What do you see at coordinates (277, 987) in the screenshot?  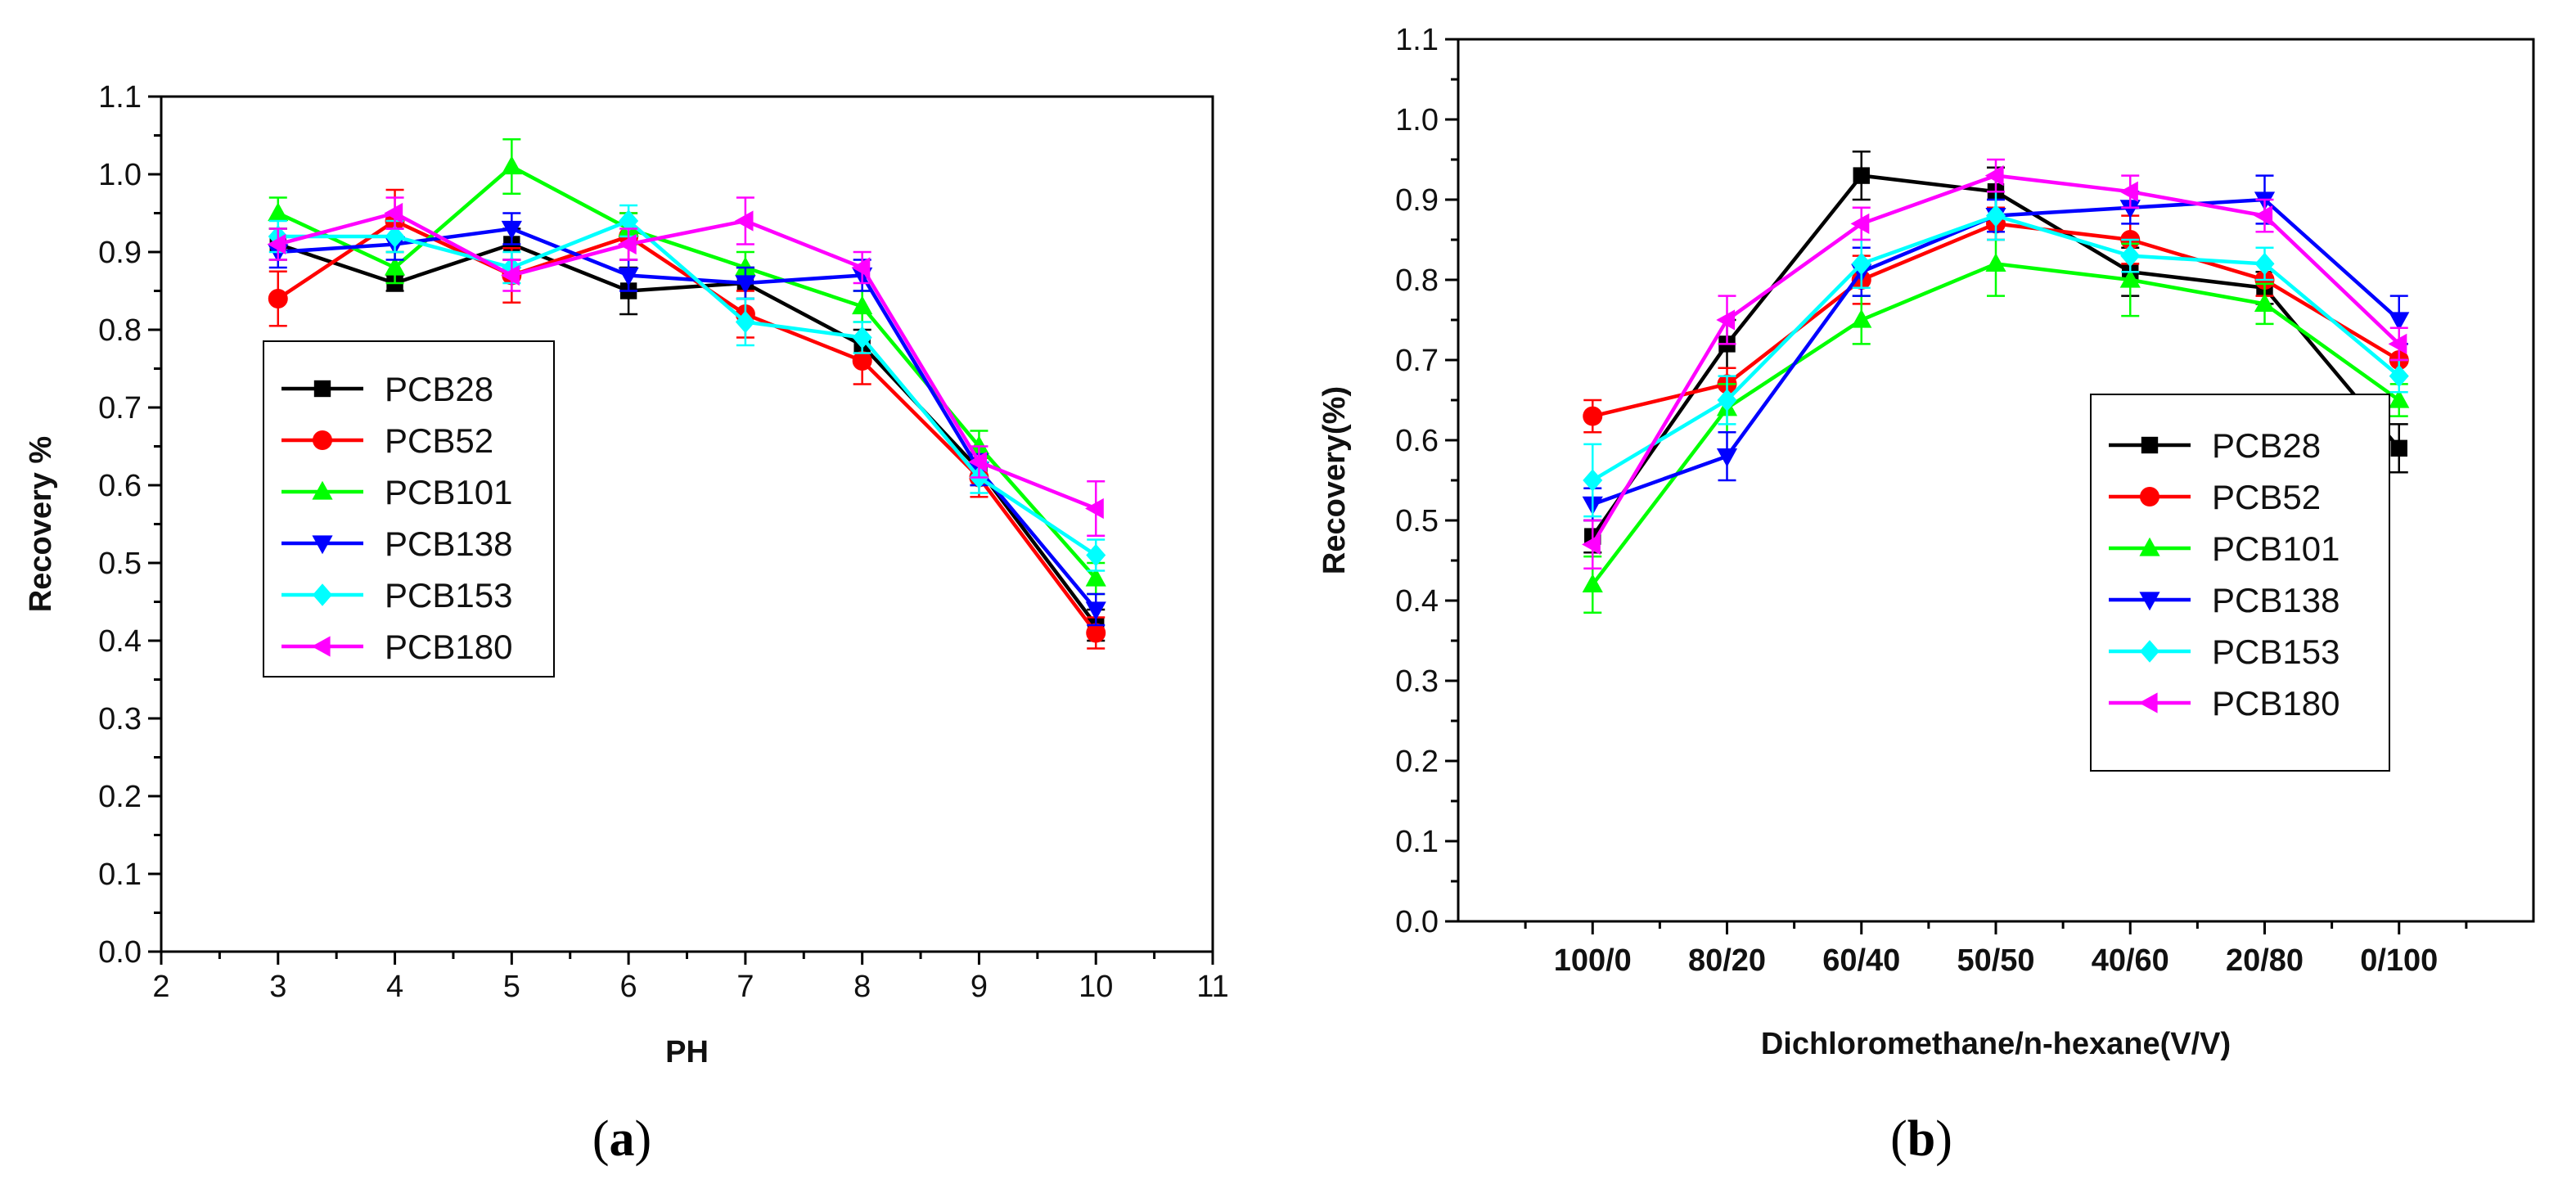 I see `x-tick-label: 3` at bounding box center [277, 987].